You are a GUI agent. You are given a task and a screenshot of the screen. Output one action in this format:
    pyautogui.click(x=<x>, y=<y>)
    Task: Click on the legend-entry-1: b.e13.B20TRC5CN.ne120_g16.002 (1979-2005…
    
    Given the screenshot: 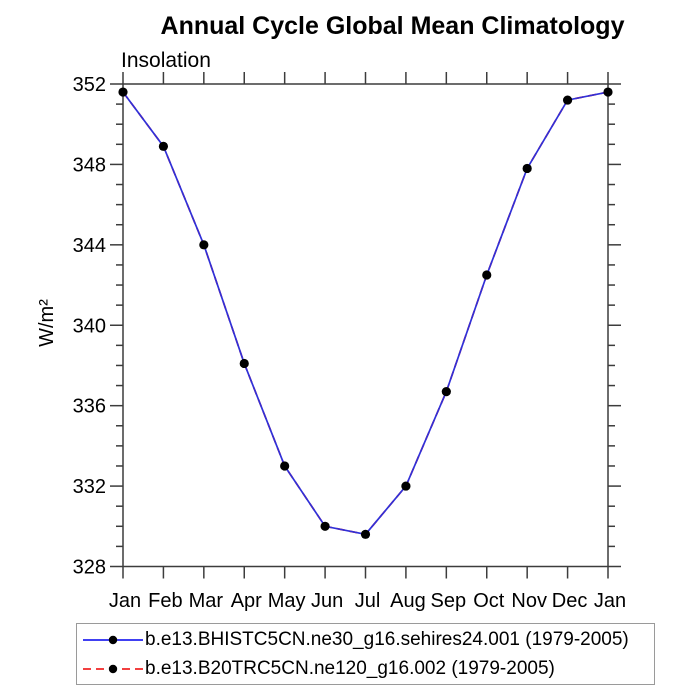 What is the action you would take?
    pyautogui.click(x=367, y=669)
    